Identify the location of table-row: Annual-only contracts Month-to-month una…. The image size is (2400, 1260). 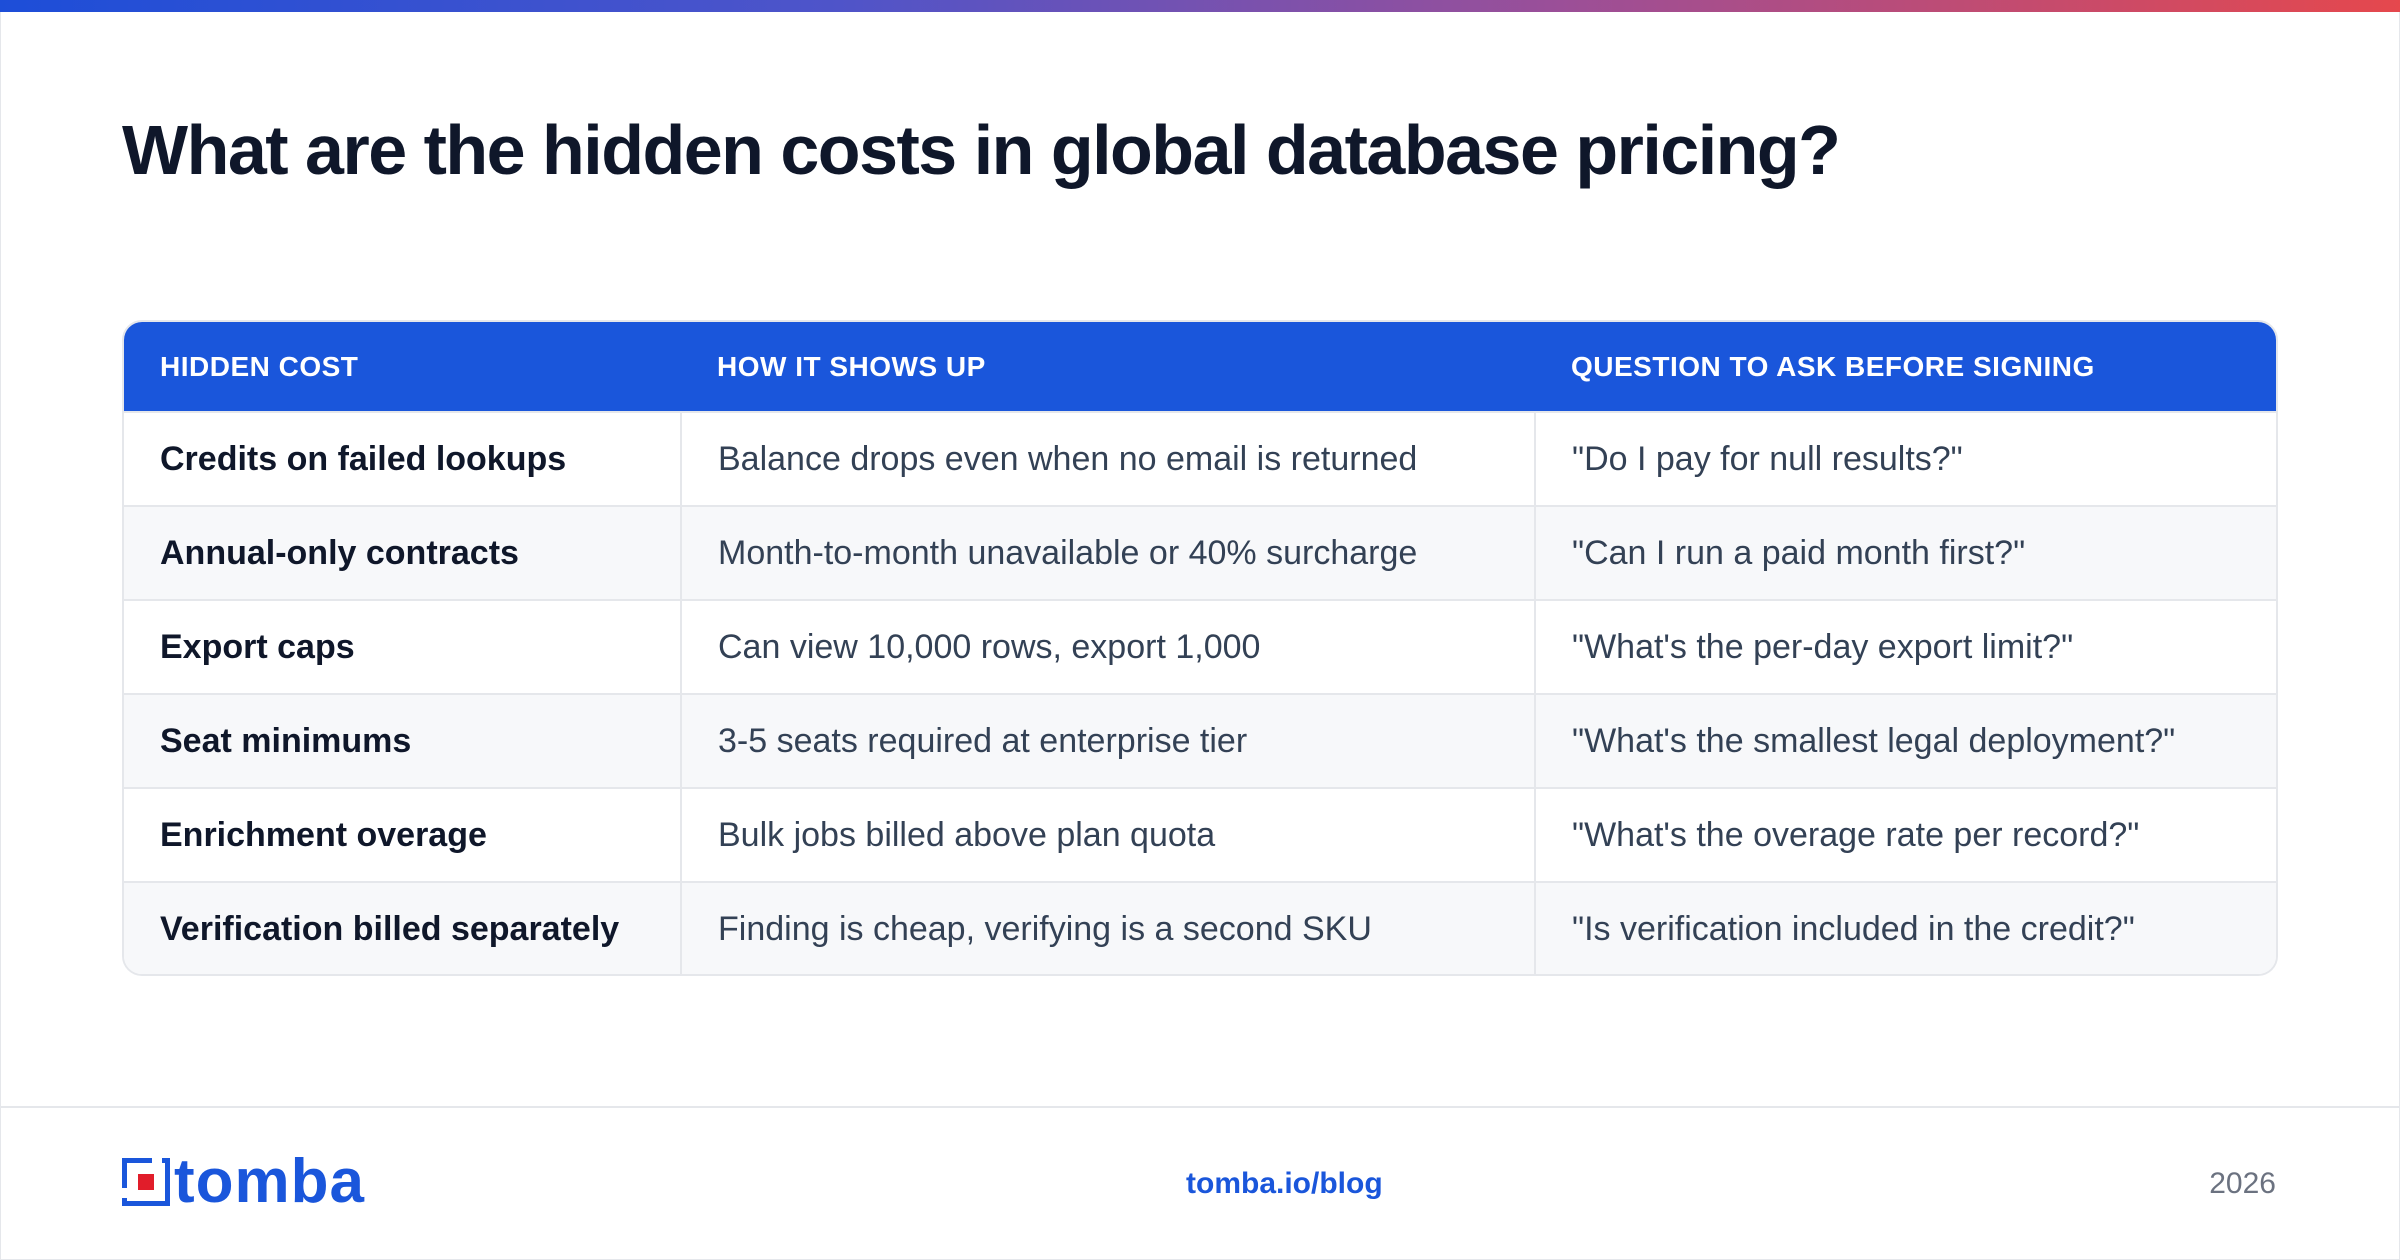
(1200, 552).